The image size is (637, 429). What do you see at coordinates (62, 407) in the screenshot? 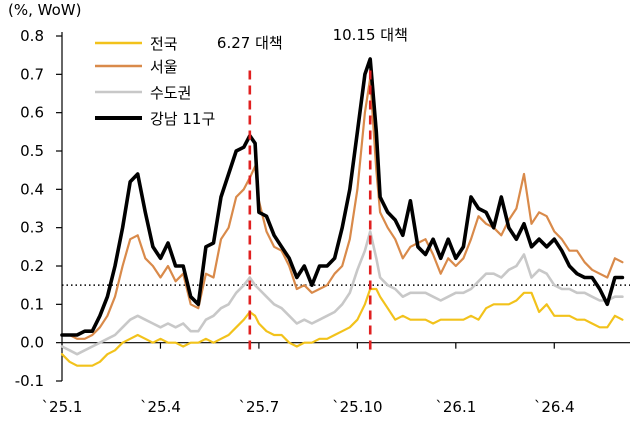
I see `x-tick-label: `25.1` at bounding box center [62, 407].